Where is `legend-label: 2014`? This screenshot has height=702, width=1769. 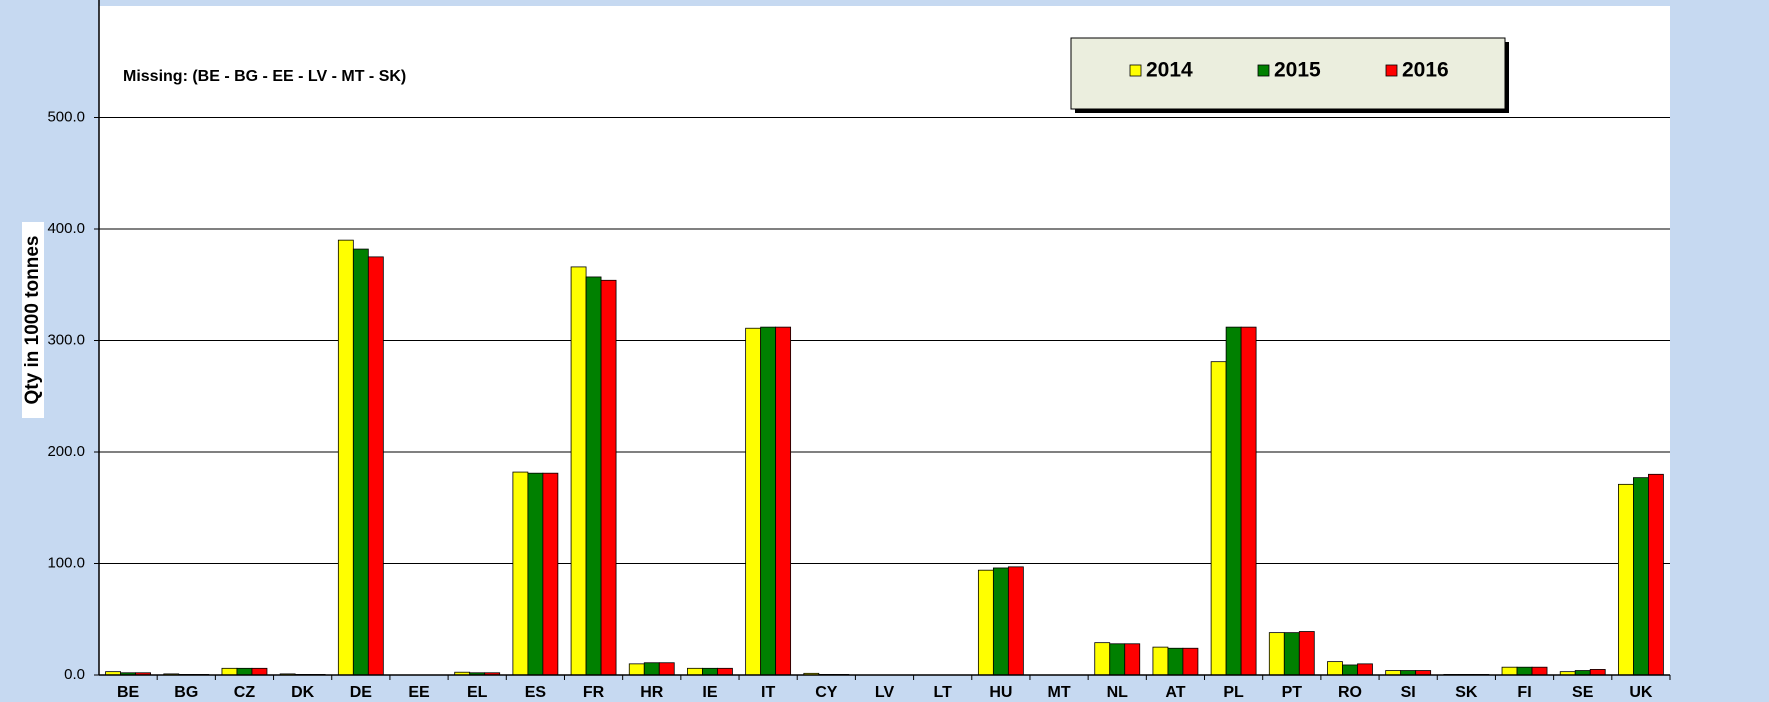
legend-label: 2014 is located at coordinates (1169, 70).